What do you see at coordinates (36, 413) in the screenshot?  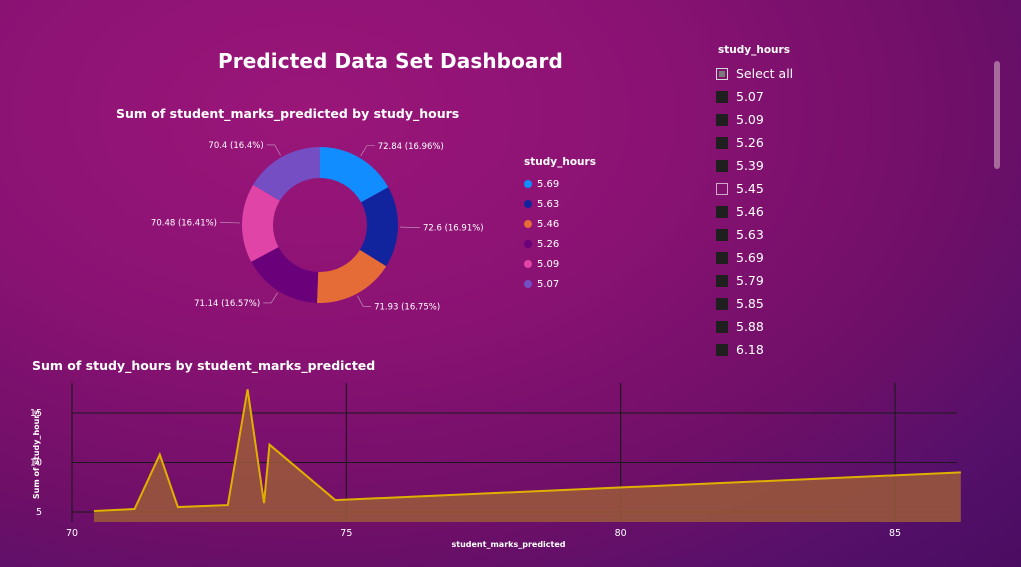 I see `y-tick-label: 15` at bounding box center [36, 413].